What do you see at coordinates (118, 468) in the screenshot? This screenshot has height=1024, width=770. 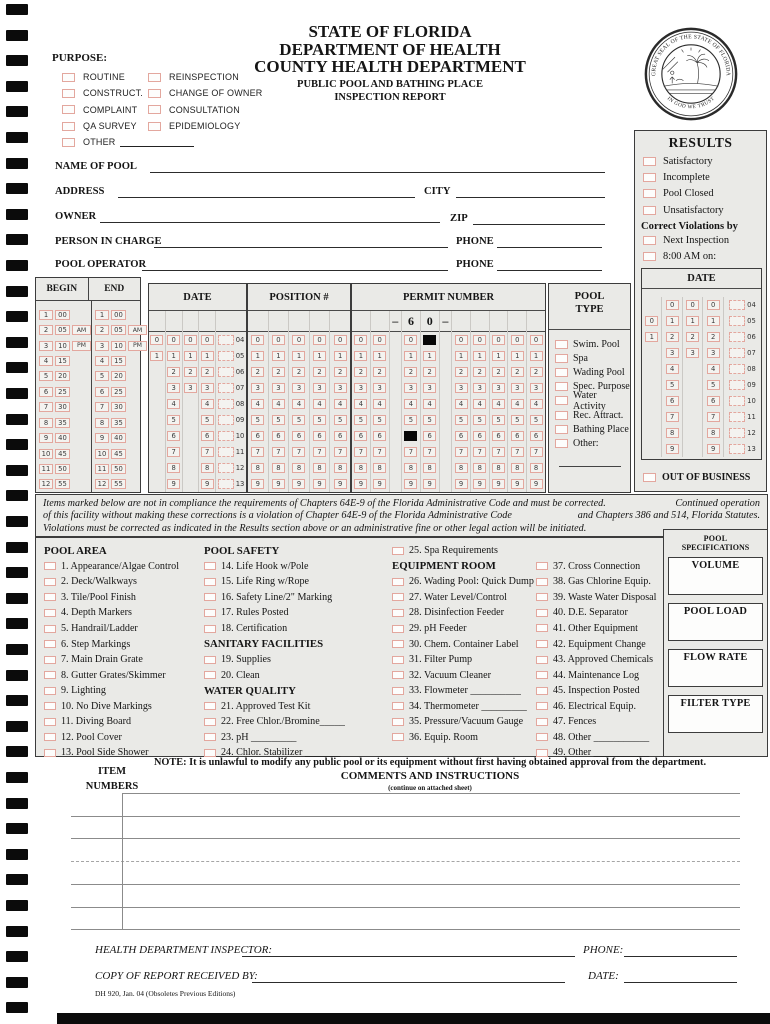 I see `minute-bubble: 50` at bounding box center [118, 468].